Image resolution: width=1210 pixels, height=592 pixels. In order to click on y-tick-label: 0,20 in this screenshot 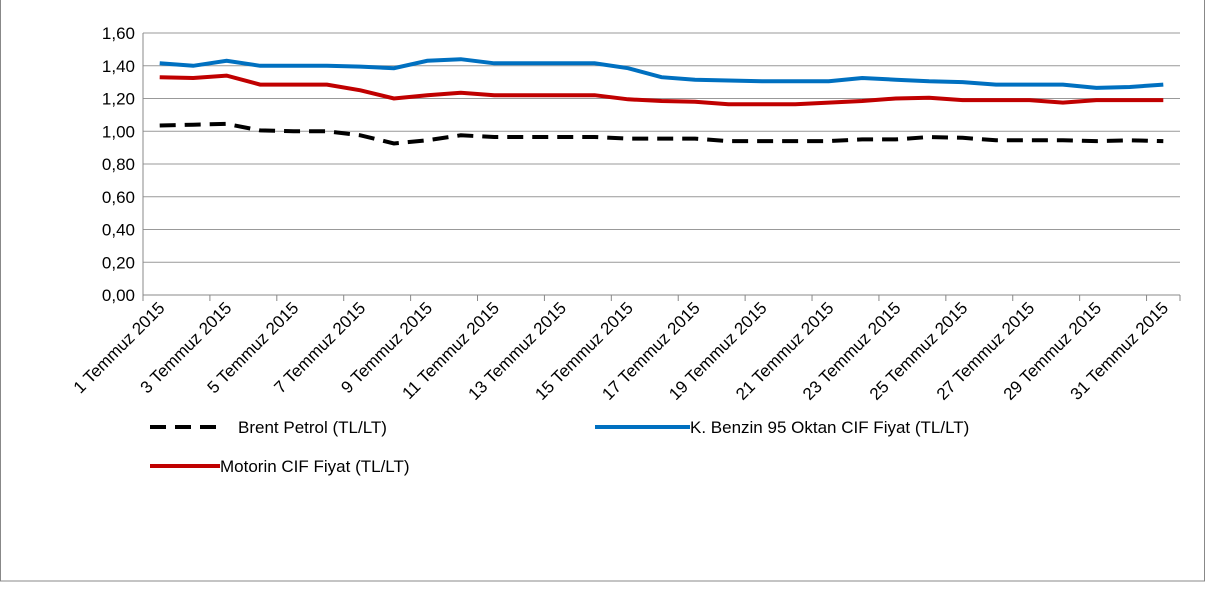, I will do `click(118, 262)`.